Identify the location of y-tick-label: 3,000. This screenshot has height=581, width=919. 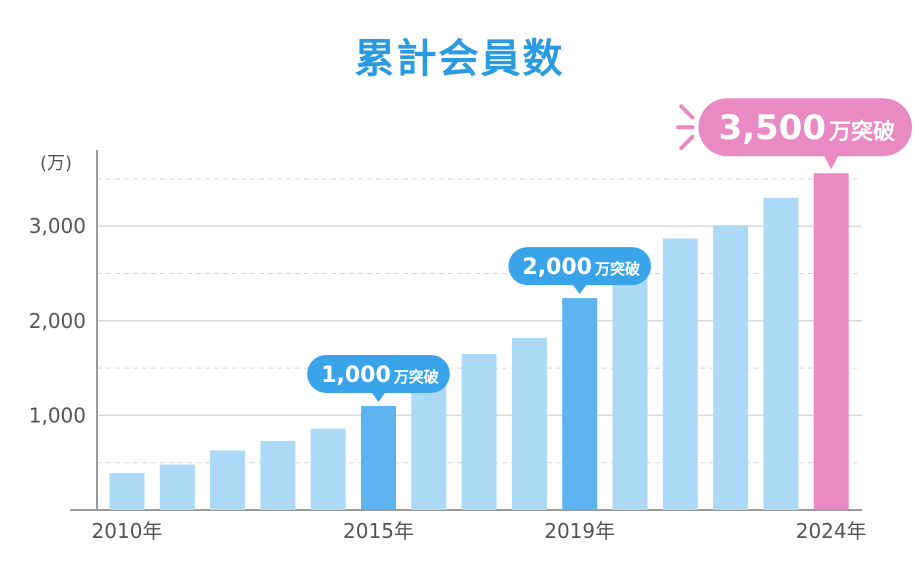
(57, 226).